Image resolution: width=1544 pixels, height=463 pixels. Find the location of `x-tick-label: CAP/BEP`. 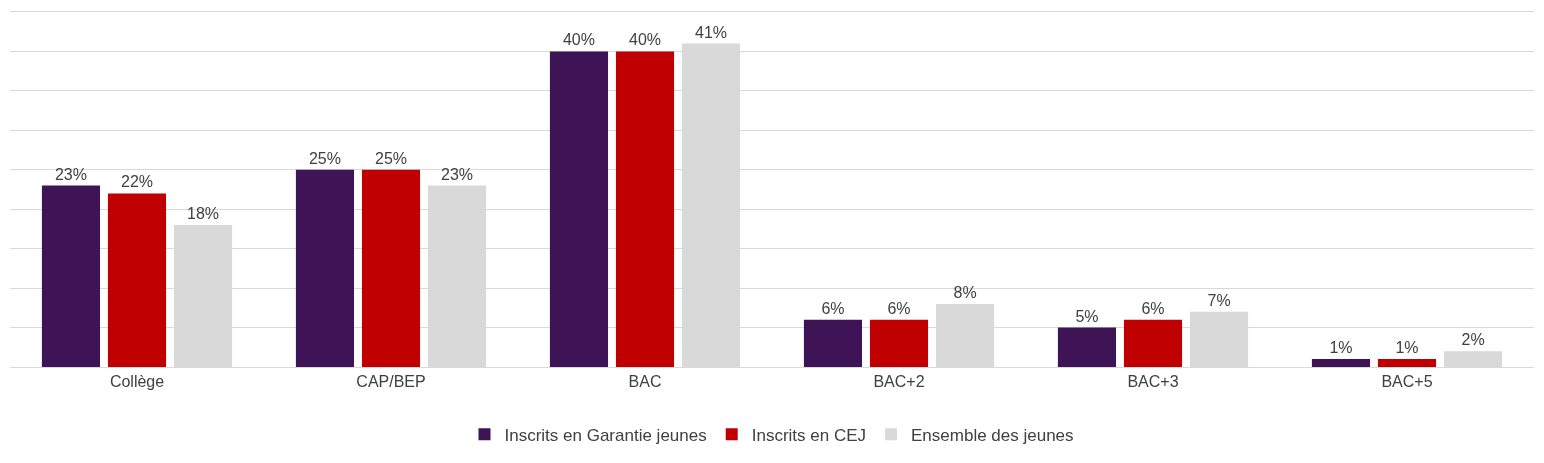

x-tick-label: CAP/BEP is located at coordinates (391, 382).